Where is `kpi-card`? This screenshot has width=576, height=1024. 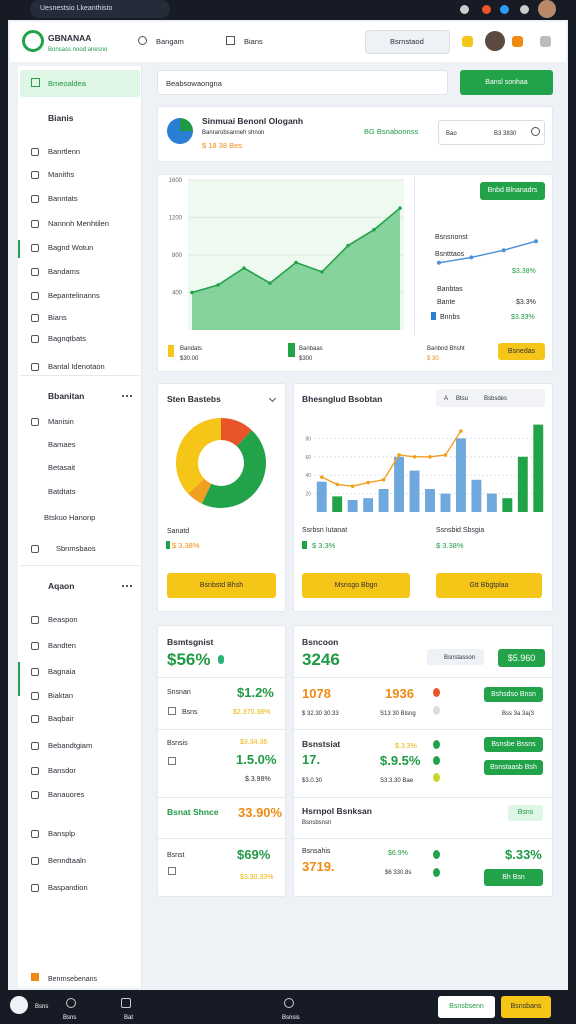 kpi-card is located at coordinates (221, 761).